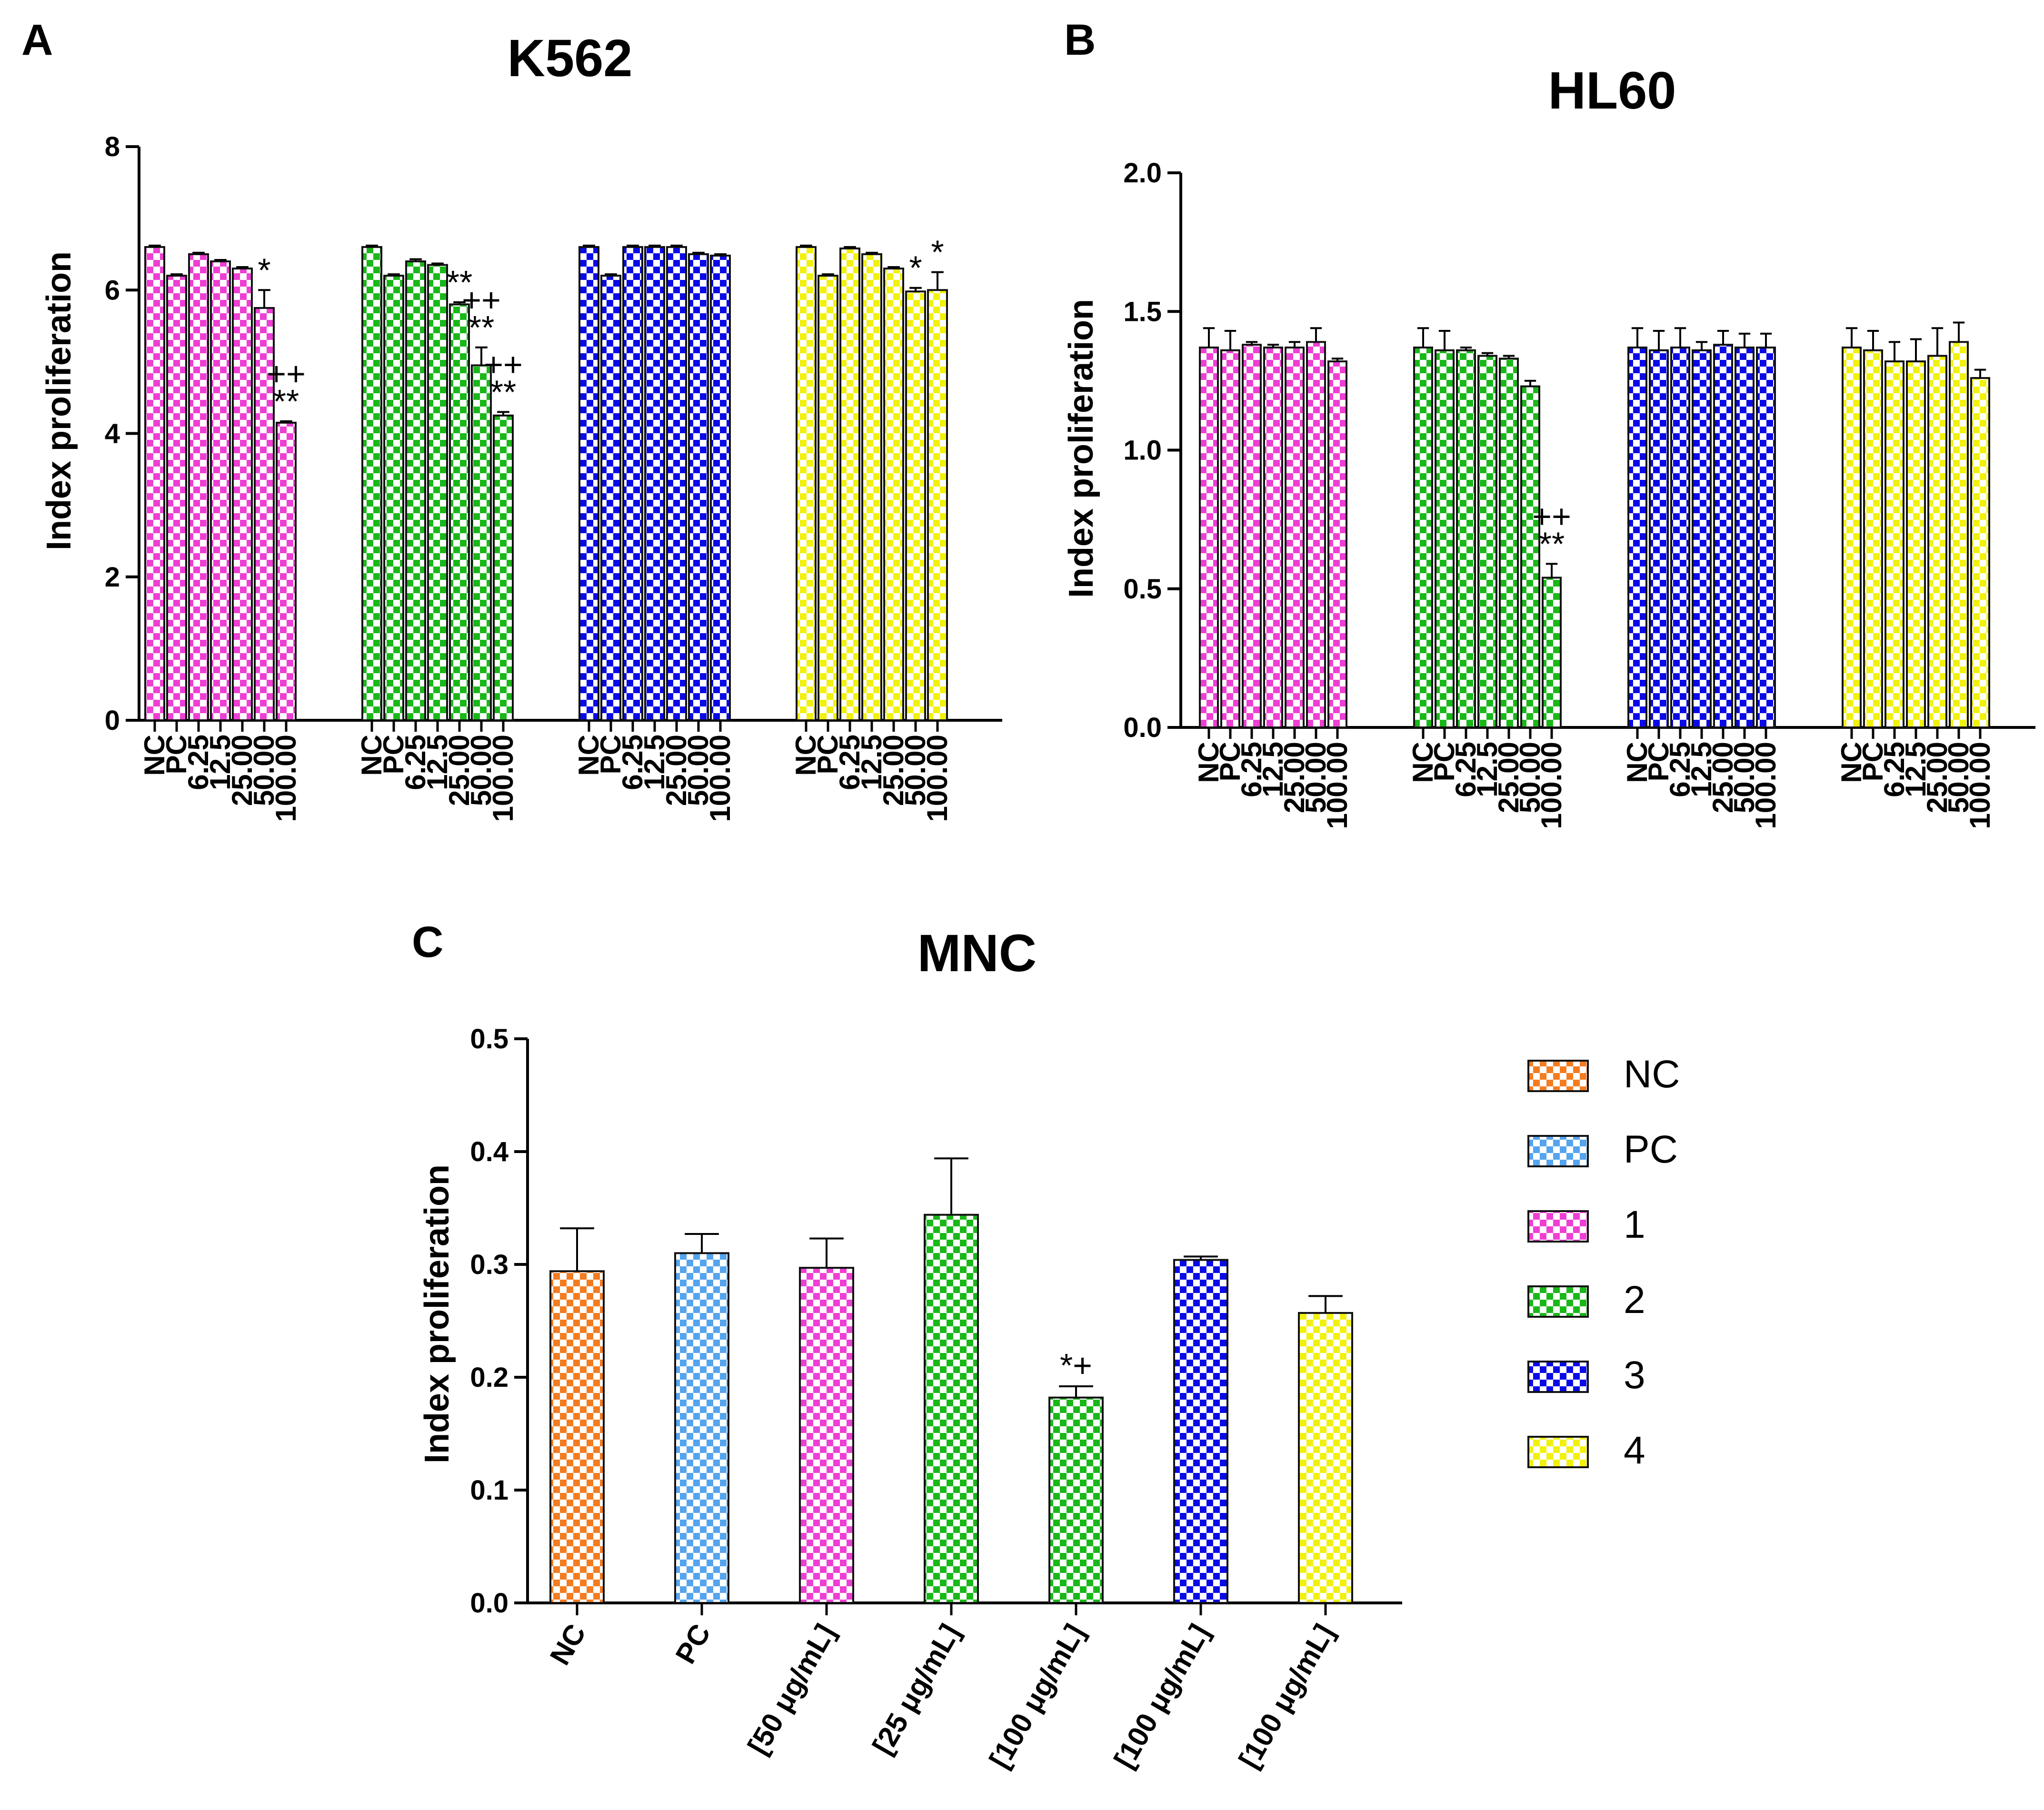 The height and width of the screenshot is (1810, 2044). I want to click on x-tick-label-mnc: [25 μg/mL], so click(917, 1690).